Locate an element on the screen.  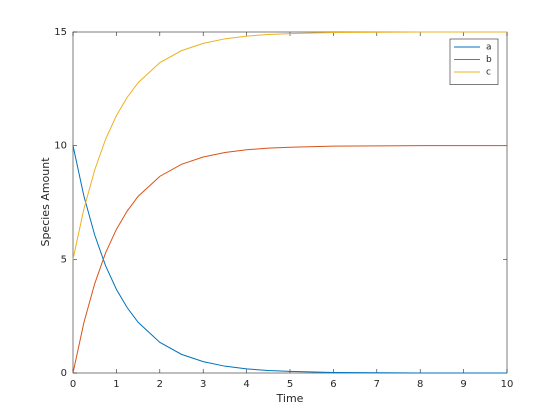
y-tick-label: 5 is located at coordinates (64, 259).